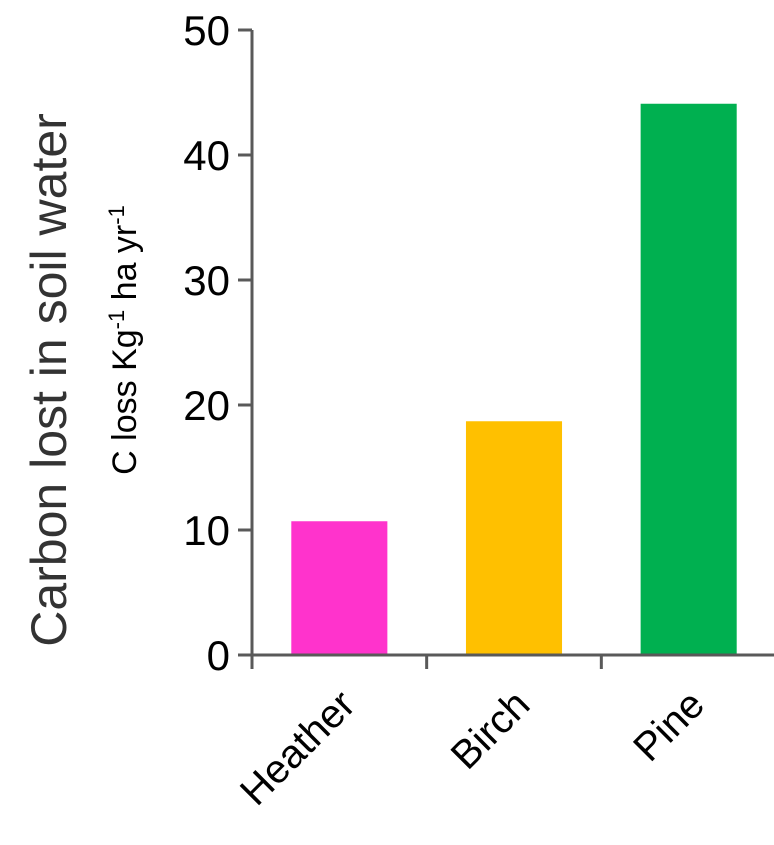 The width and height of the screenshot is (774, 845). I want to click on y-axis-label: C loss Kg-1 ha yr-1, so click(124, 340).